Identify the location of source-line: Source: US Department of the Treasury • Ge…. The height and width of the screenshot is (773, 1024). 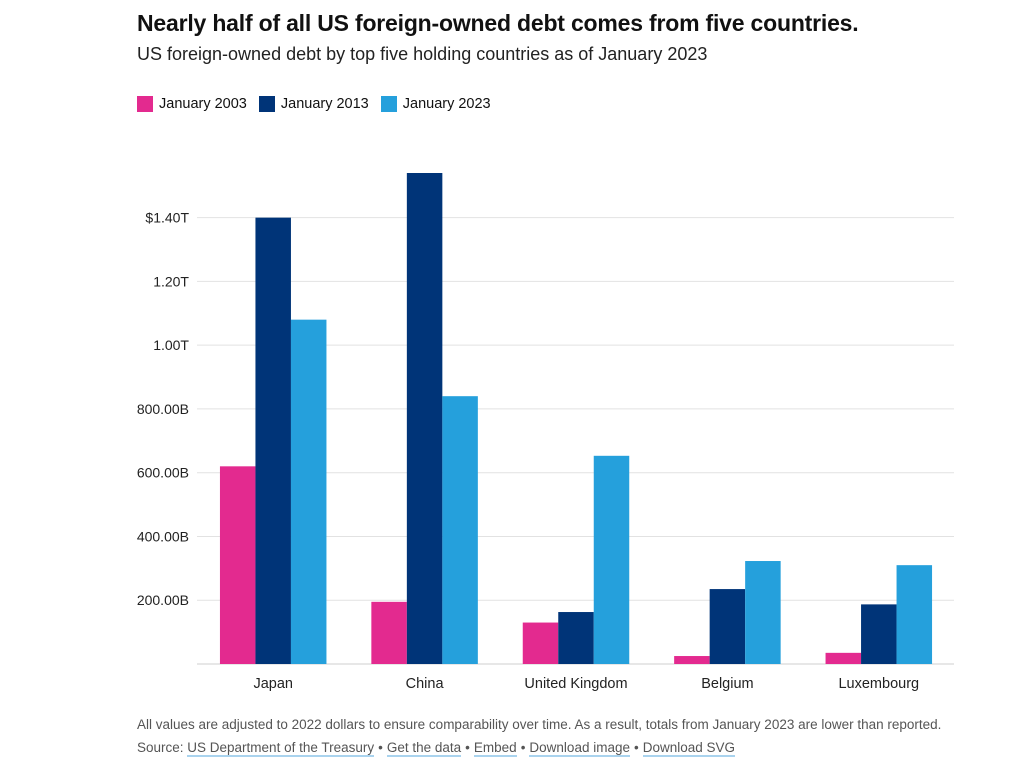
(436, 748).